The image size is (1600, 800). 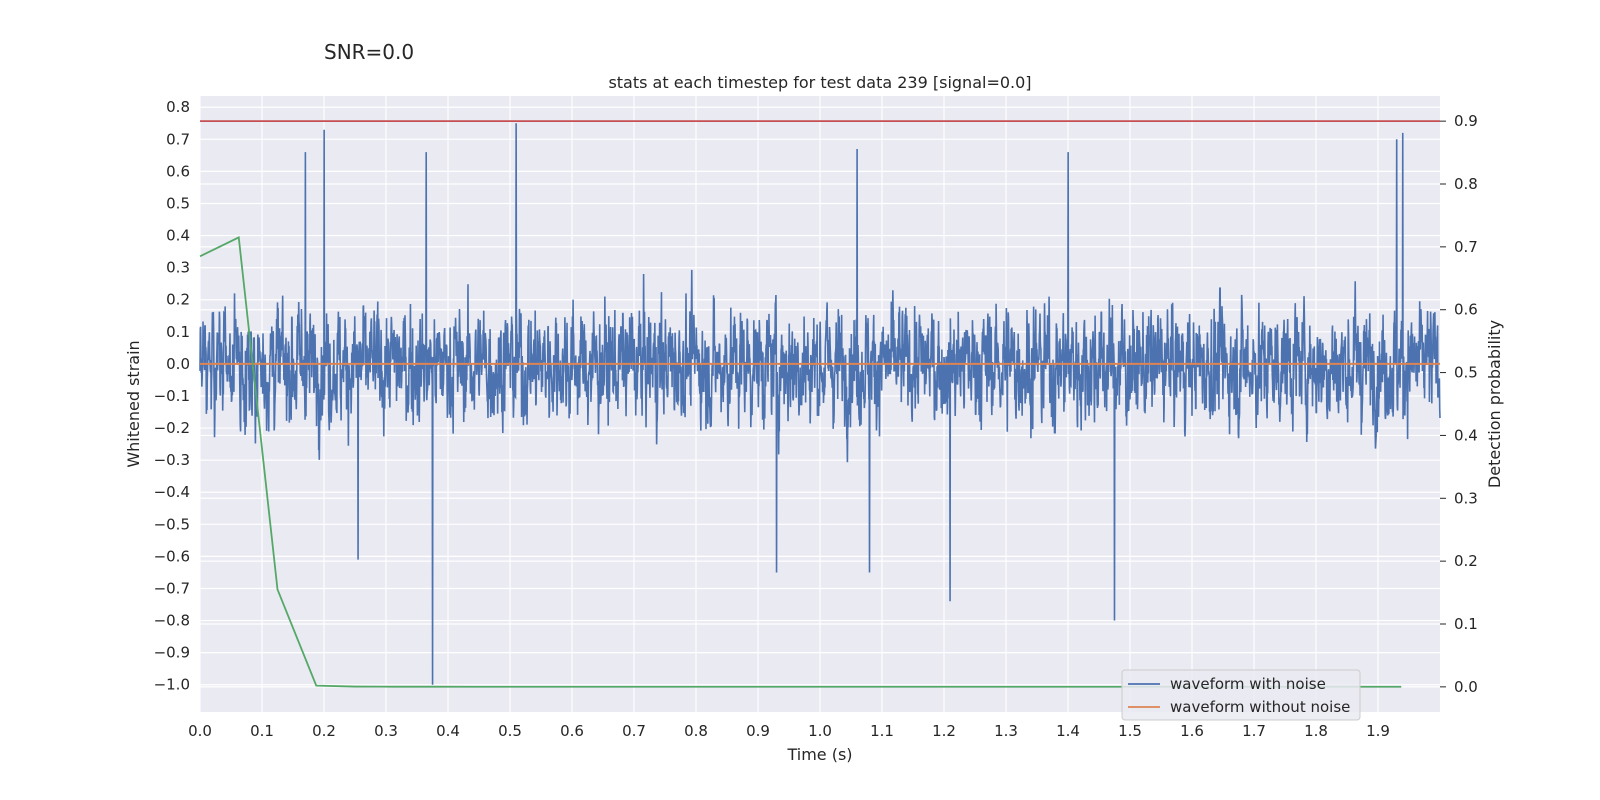 I want to click on x-tick-label: 0.2, so click(x=324, y=731).